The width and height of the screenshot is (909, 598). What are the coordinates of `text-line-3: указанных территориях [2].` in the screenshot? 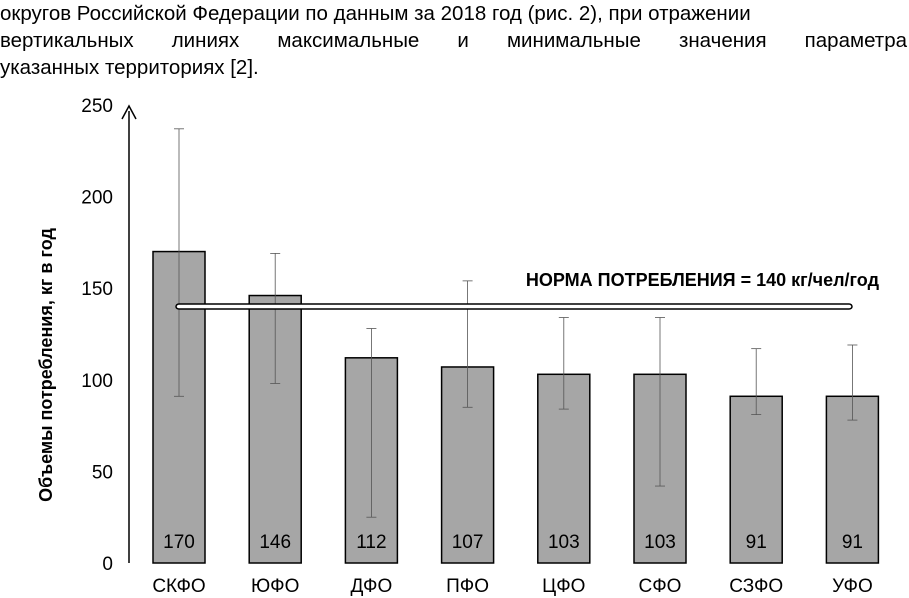 It's located at (129, 67).